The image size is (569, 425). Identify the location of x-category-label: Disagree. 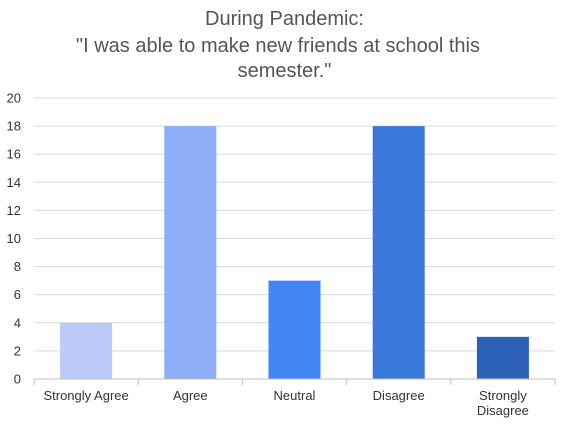
(399, 395).